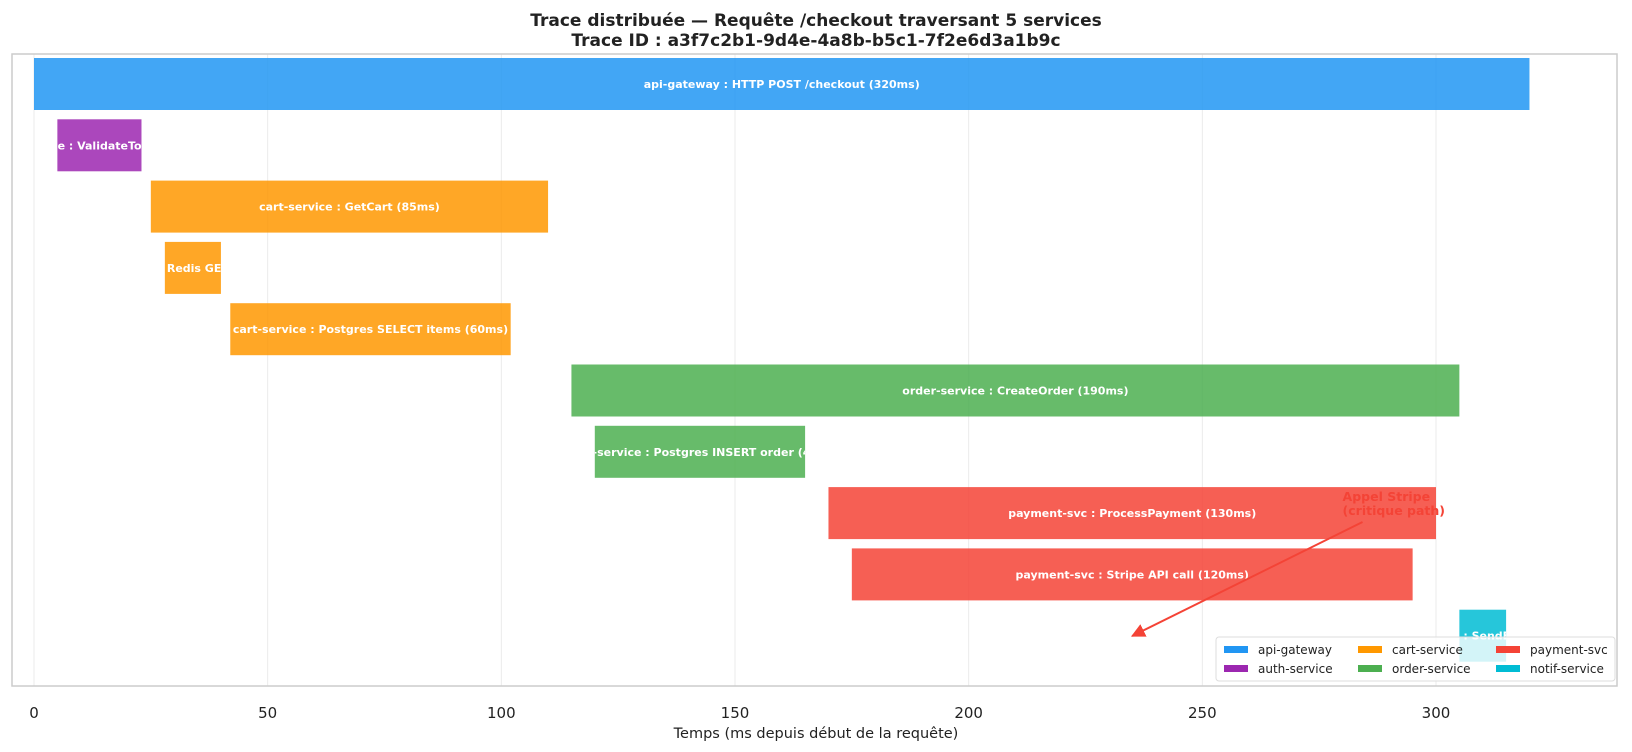 The image size is (1632, 752). I want to click on span-bar-group: cart-service : Redis GET cart (12ms), so click(192, 267).